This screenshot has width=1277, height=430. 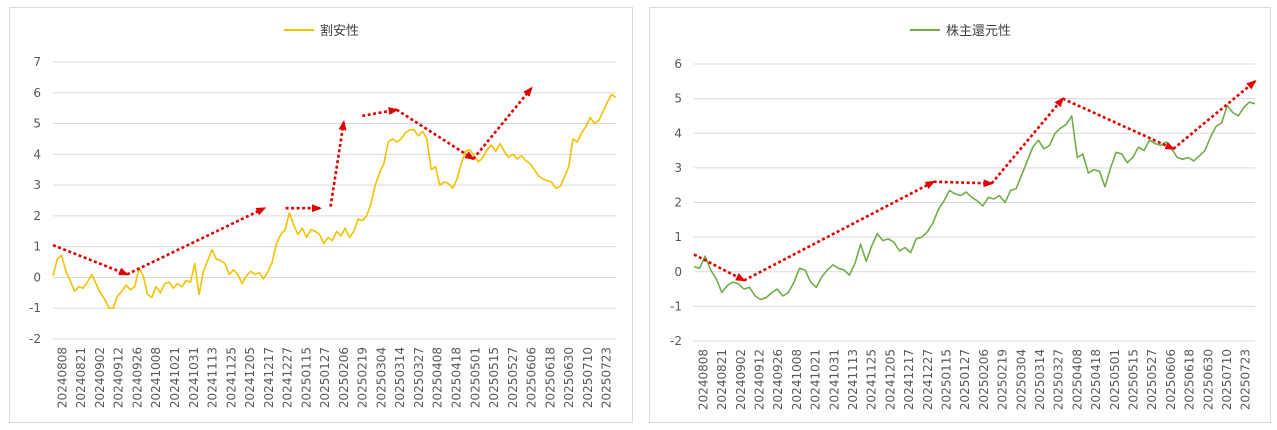 I want to click on x-tick-label: 20241217, so click(x=909, y=379).